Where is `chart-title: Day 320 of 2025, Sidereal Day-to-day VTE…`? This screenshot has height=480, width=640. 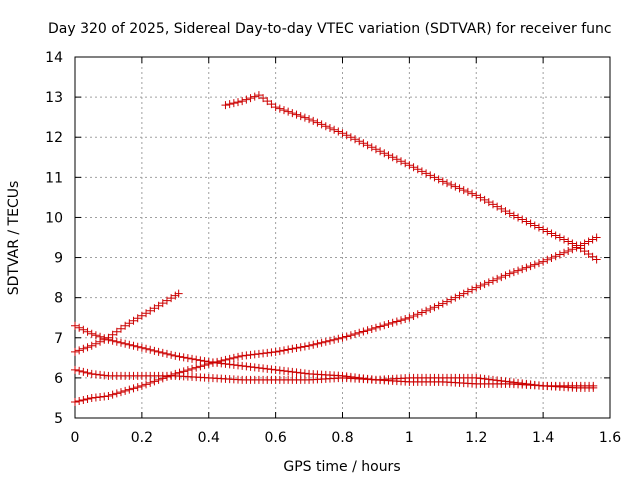 chart-title: Day 320 of 2025, Sidereal Day-to-day VTE… is located at coordinates (330, 29).